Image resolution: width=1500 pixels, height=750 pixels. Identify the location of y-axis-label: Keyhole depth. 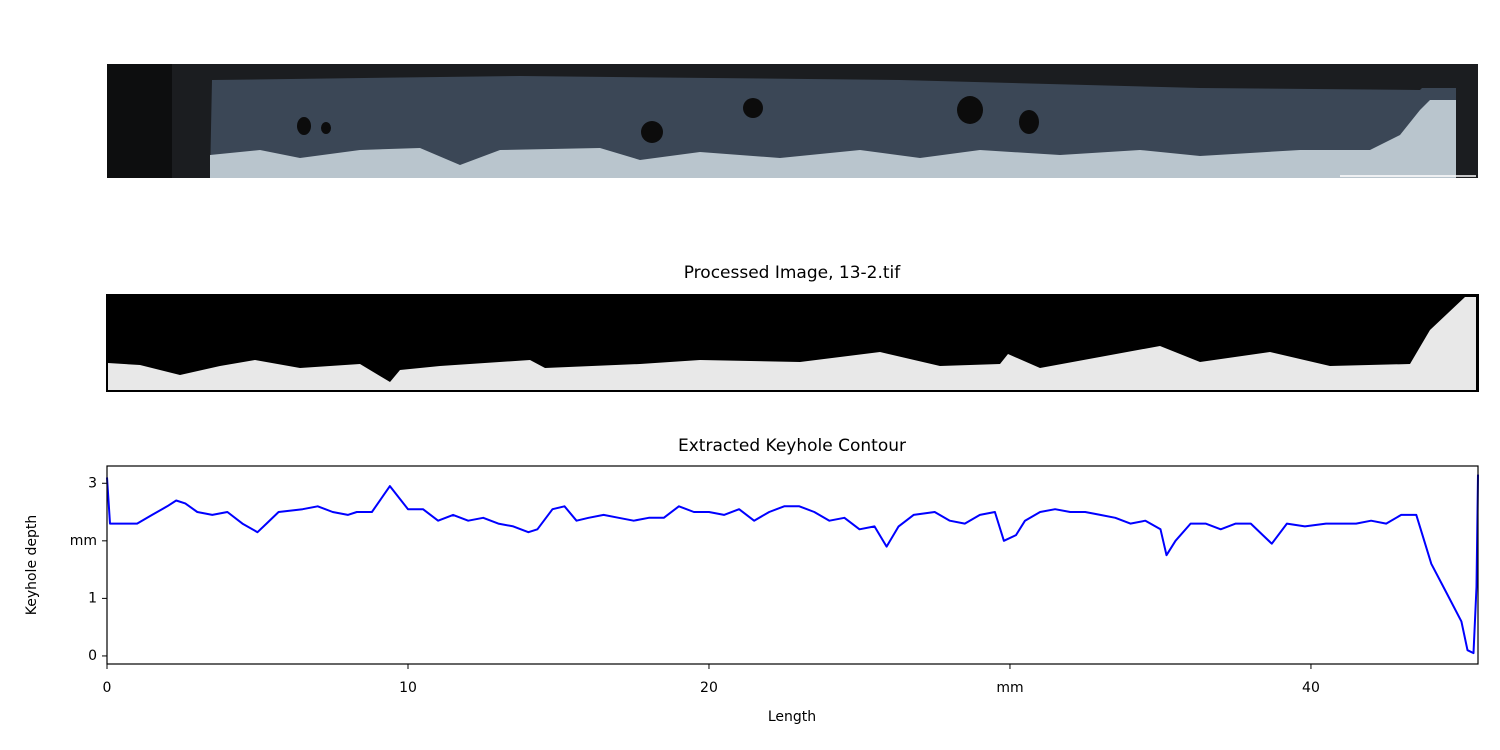
(32, 565).